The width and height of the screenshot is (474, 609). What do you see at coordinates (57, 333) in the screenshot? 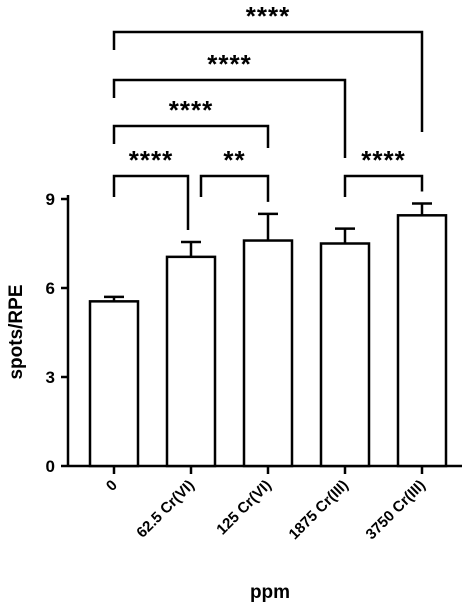
I see `y-ticks-group: 0 3 6 9` at bounding box center [57, 333].